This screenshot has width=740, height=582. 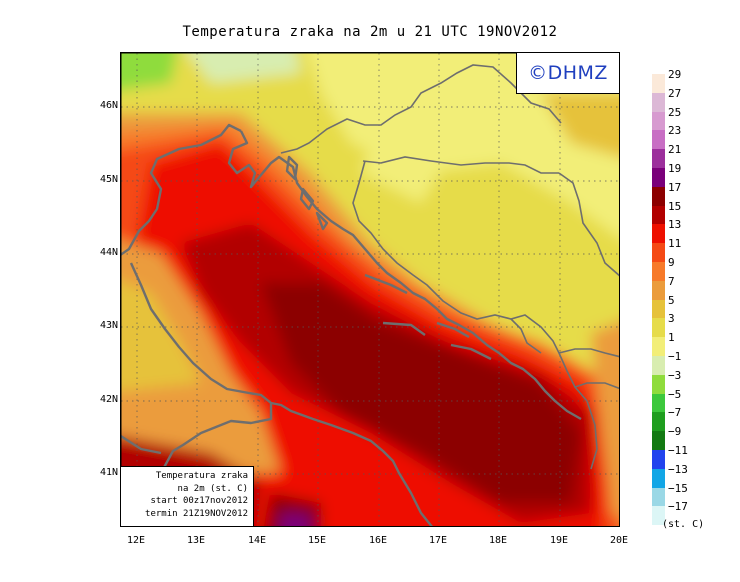 What do you see at coordinates (675, 375) in the screenshot?
I see `legend-label: −3` at bounding box center [675, 375].